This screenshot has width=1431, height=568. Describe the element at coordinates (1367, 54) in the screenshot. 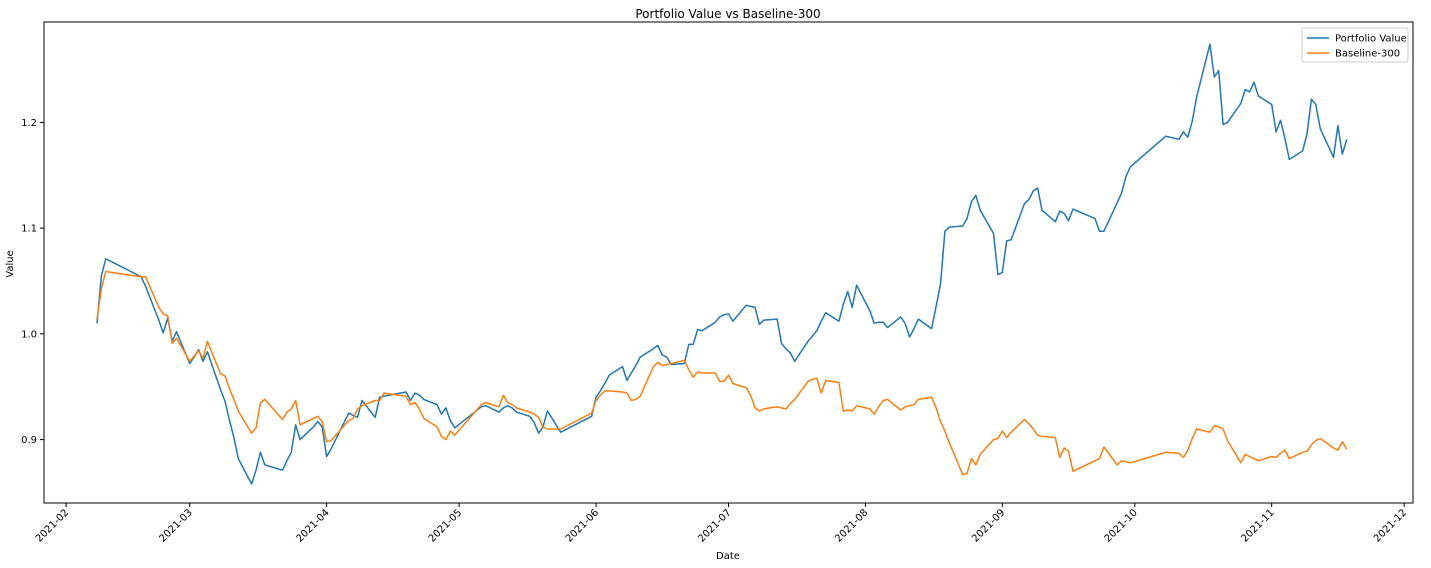

I see `legend-label: Baseline-300` at that location.